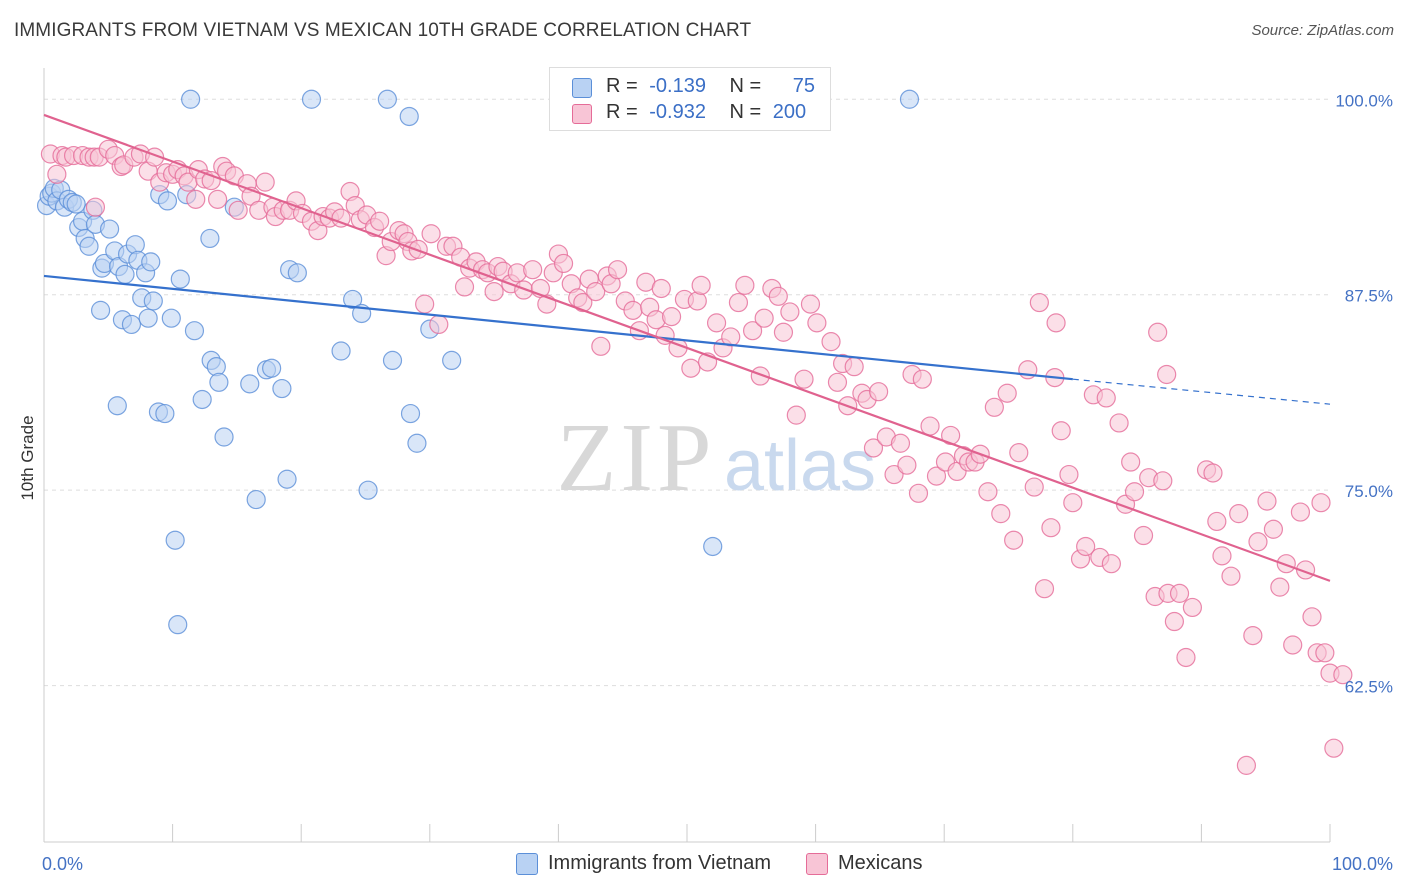  I want to click on legend-r-value-vietnam: -0.139, so click(677, 86).